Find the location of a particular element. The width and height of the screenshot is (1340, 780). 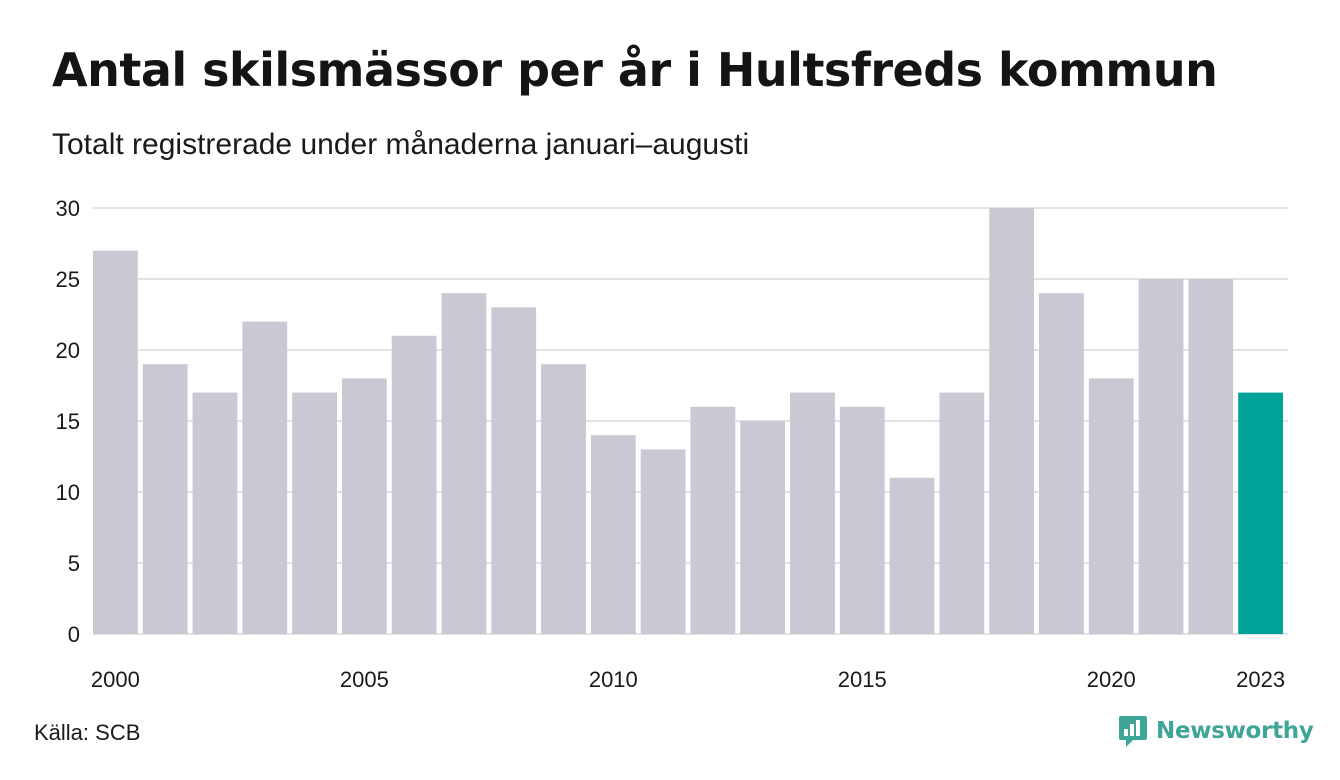

bar-2013 is located at coordinates (763, 527).